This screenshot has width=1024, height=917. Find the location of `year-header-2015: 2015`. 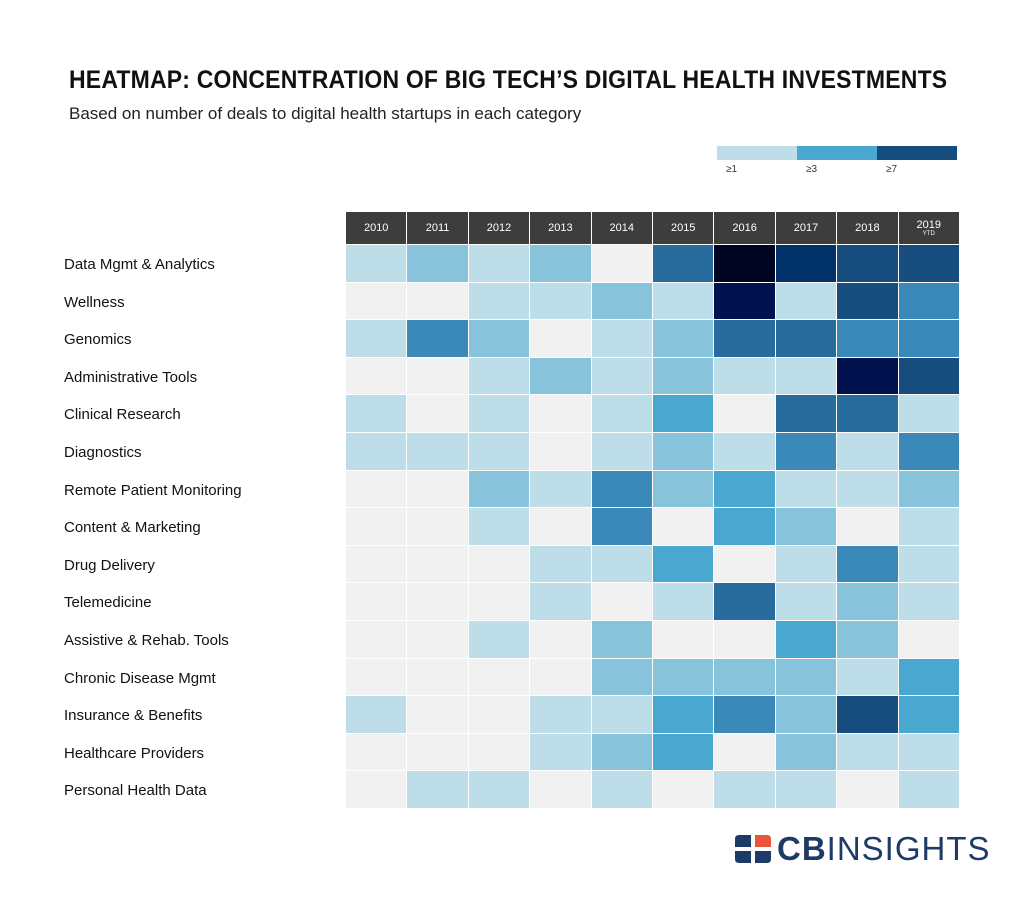

year-header-2015: 2015 is located at coordinates (683, 228).